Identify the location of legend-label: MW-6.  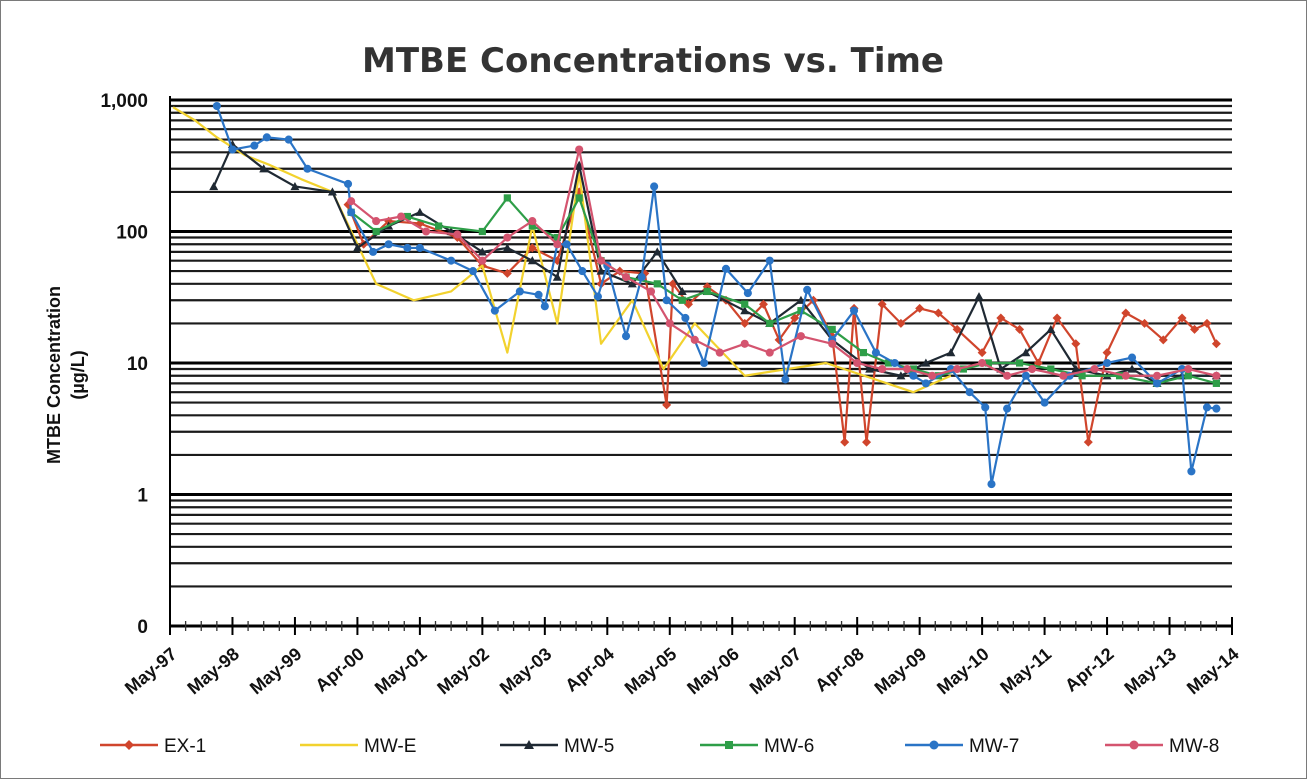
(789, 746).